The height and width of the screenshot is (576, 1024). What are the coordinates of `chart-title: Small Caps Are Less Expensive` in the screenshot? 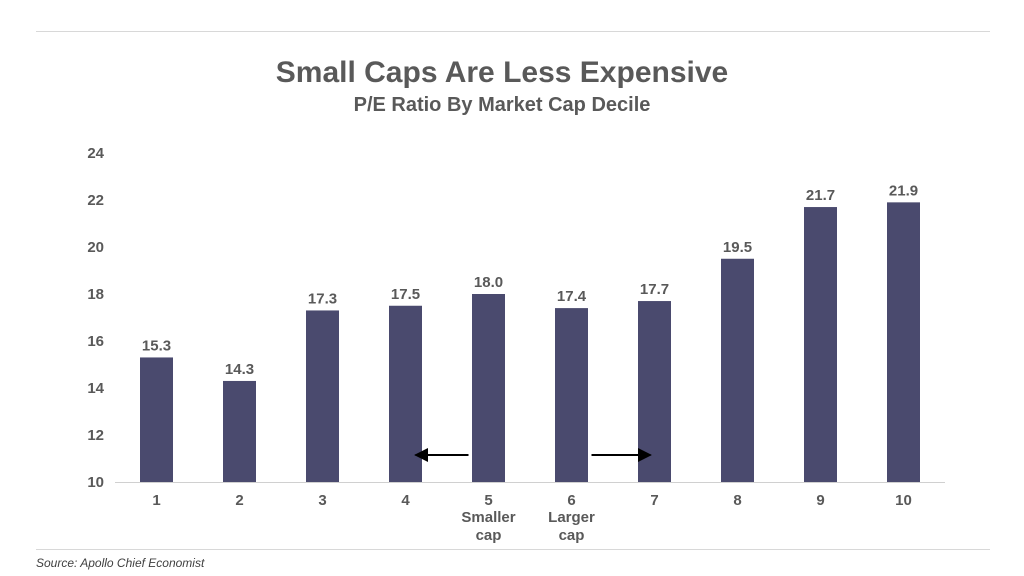 It's located at (502, 72).